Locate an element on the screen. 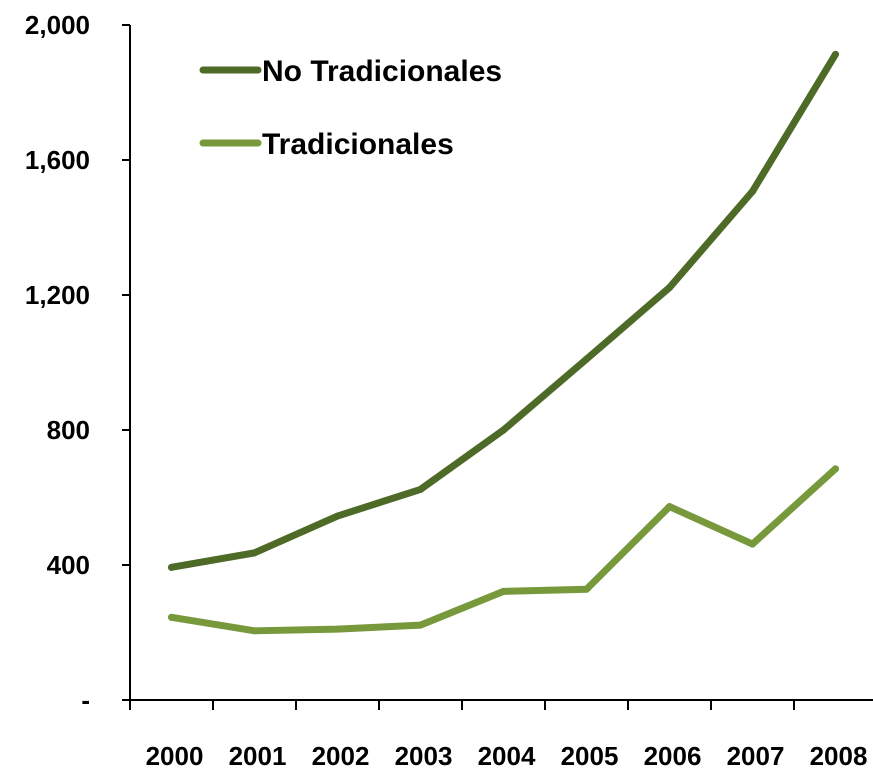 The height and width of the screenshot is (776, 873). y-tick-label: 2,000 is located at coordinates (57, 25).